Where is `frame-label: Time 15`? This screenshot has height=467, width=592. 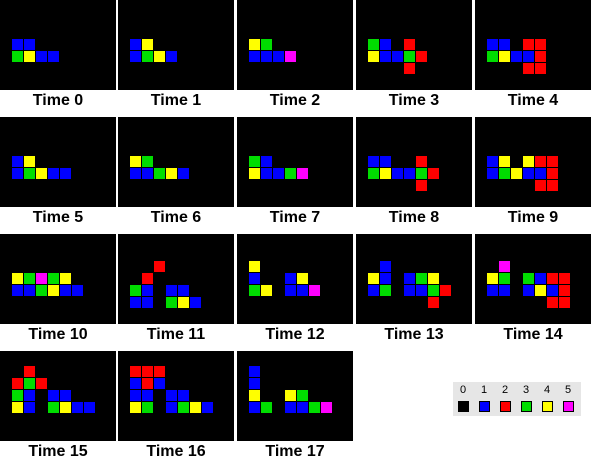 frame-label: Time 15 is located at coordinates (58, 451).